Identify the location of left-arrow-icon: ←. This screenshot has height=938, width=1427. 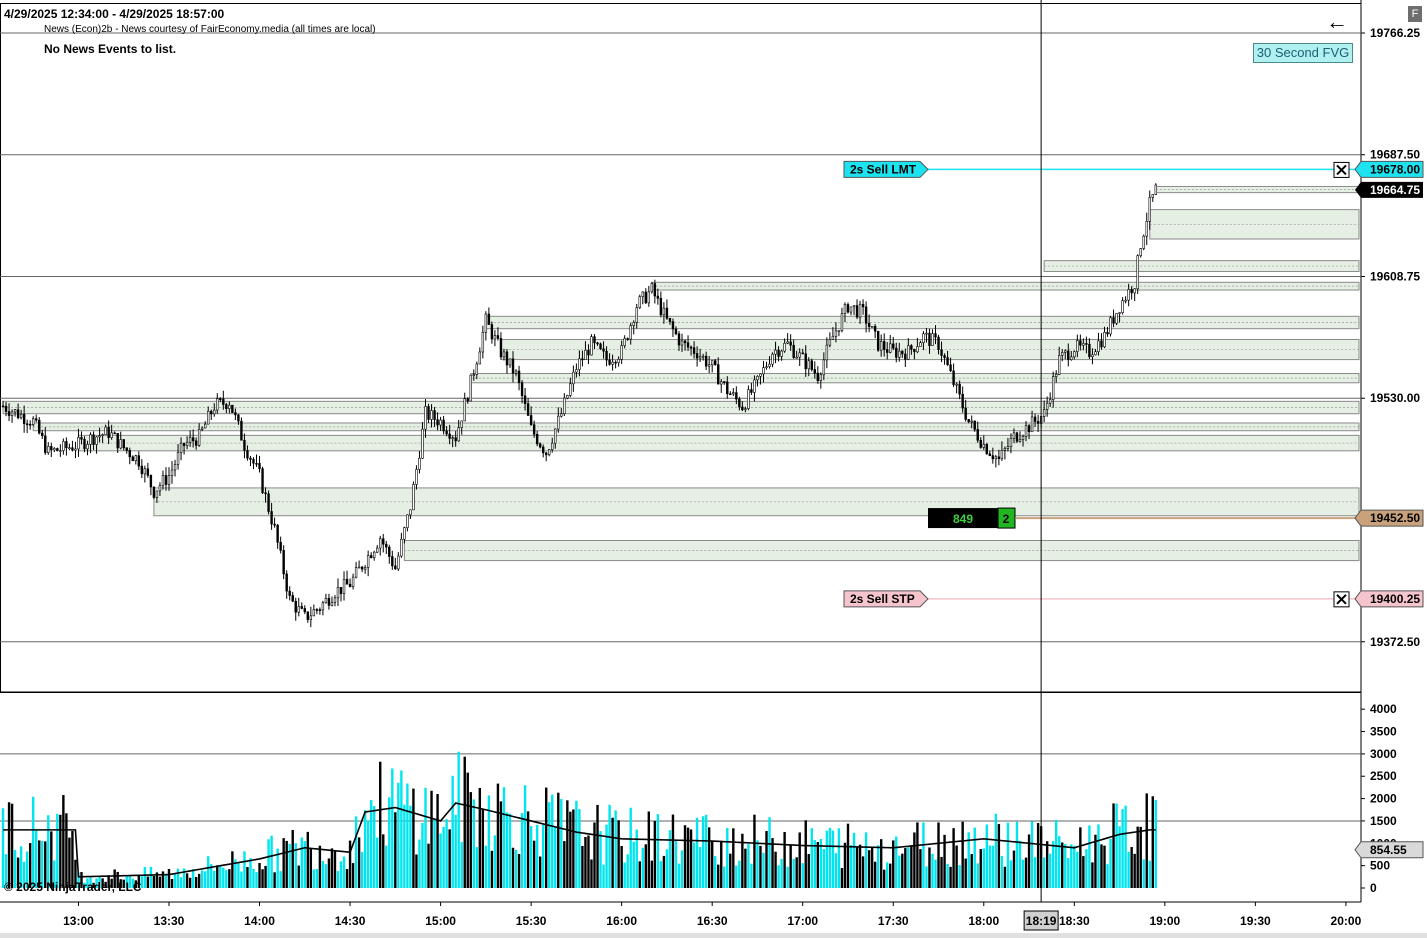
(1337, 21).